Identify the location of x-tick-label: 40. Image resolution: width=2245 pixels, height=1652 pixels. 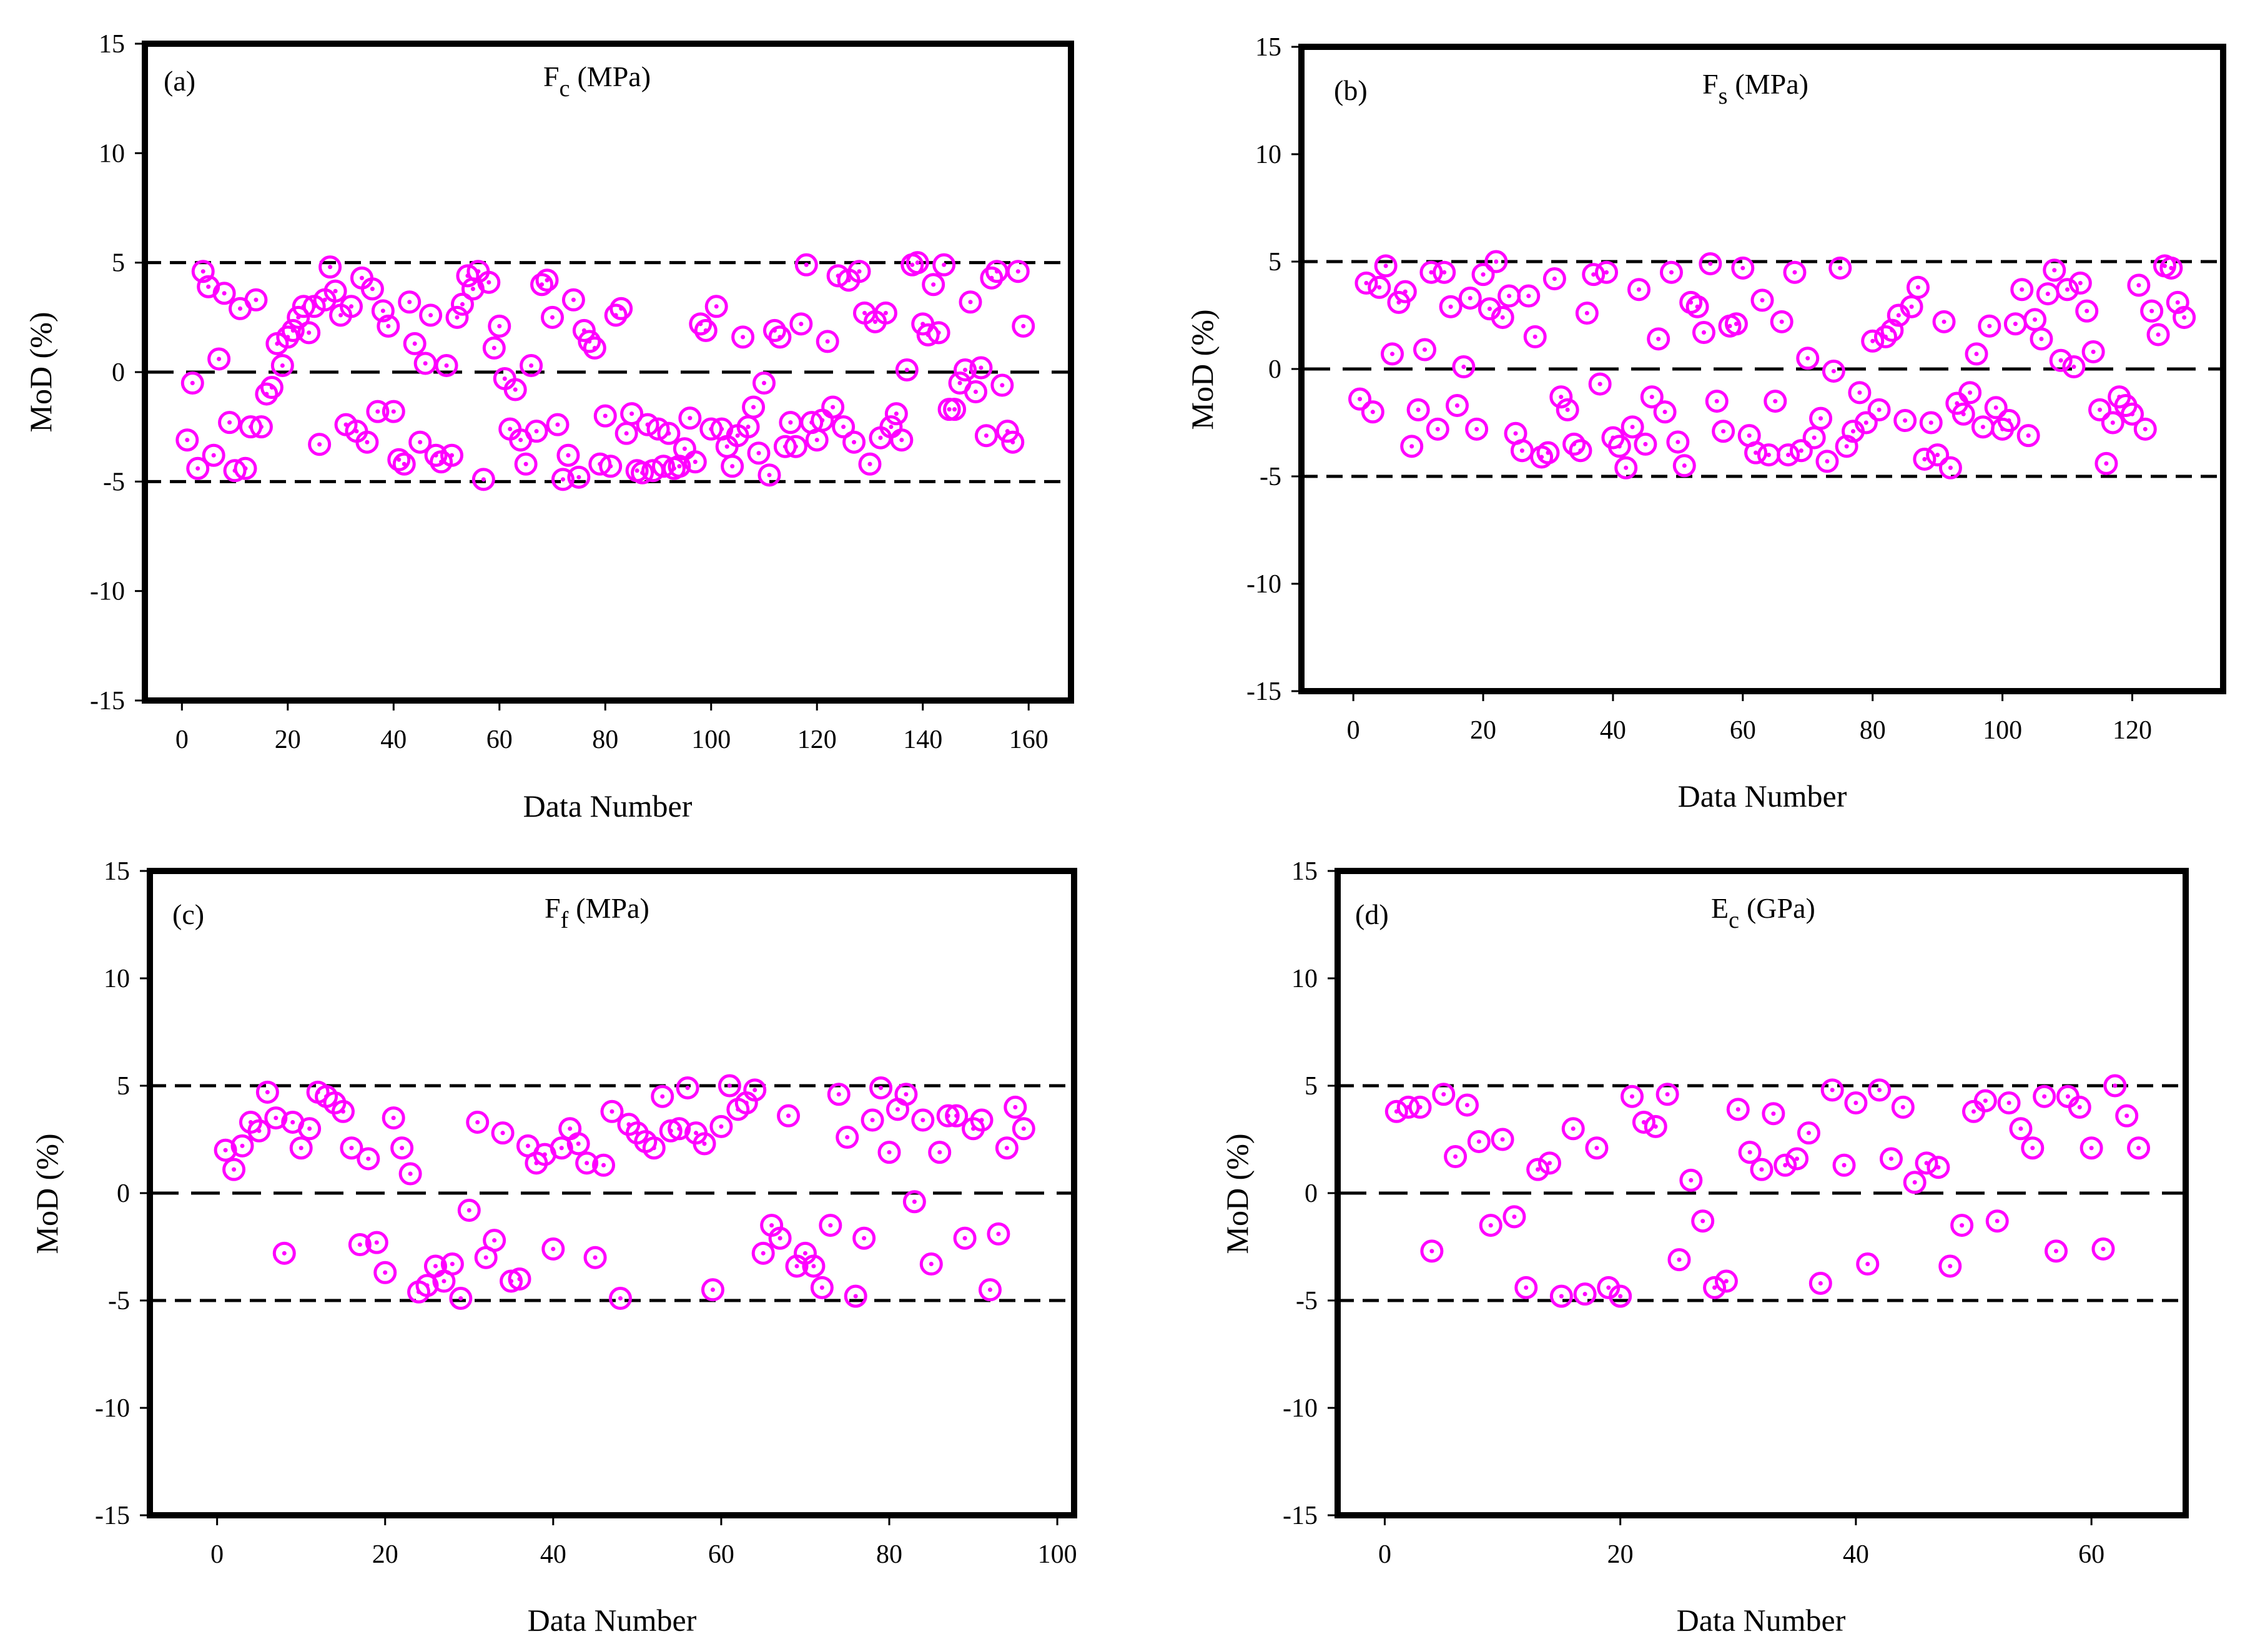
(1613, 730).